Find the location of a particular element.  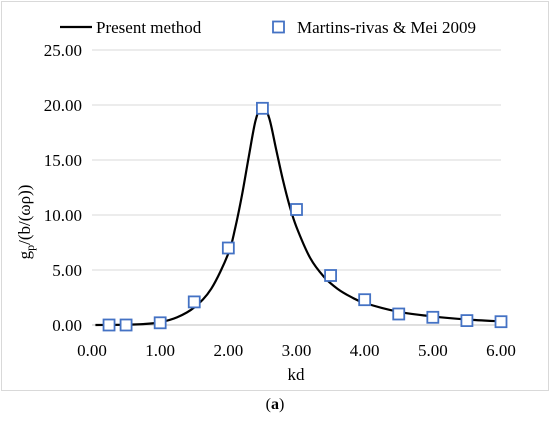

x-tick-label-5: 5.00 is located at coordinates (433, 350).